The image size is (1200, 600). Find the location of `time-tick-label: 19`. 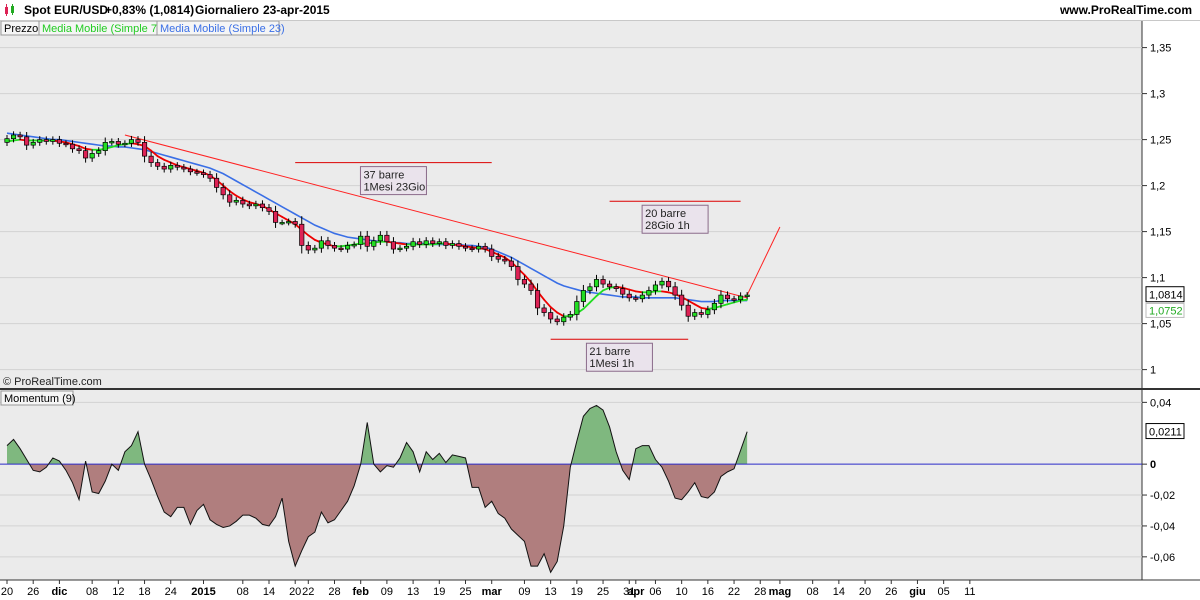

time-tick-label: 19 is located at coordinates (577, 592).